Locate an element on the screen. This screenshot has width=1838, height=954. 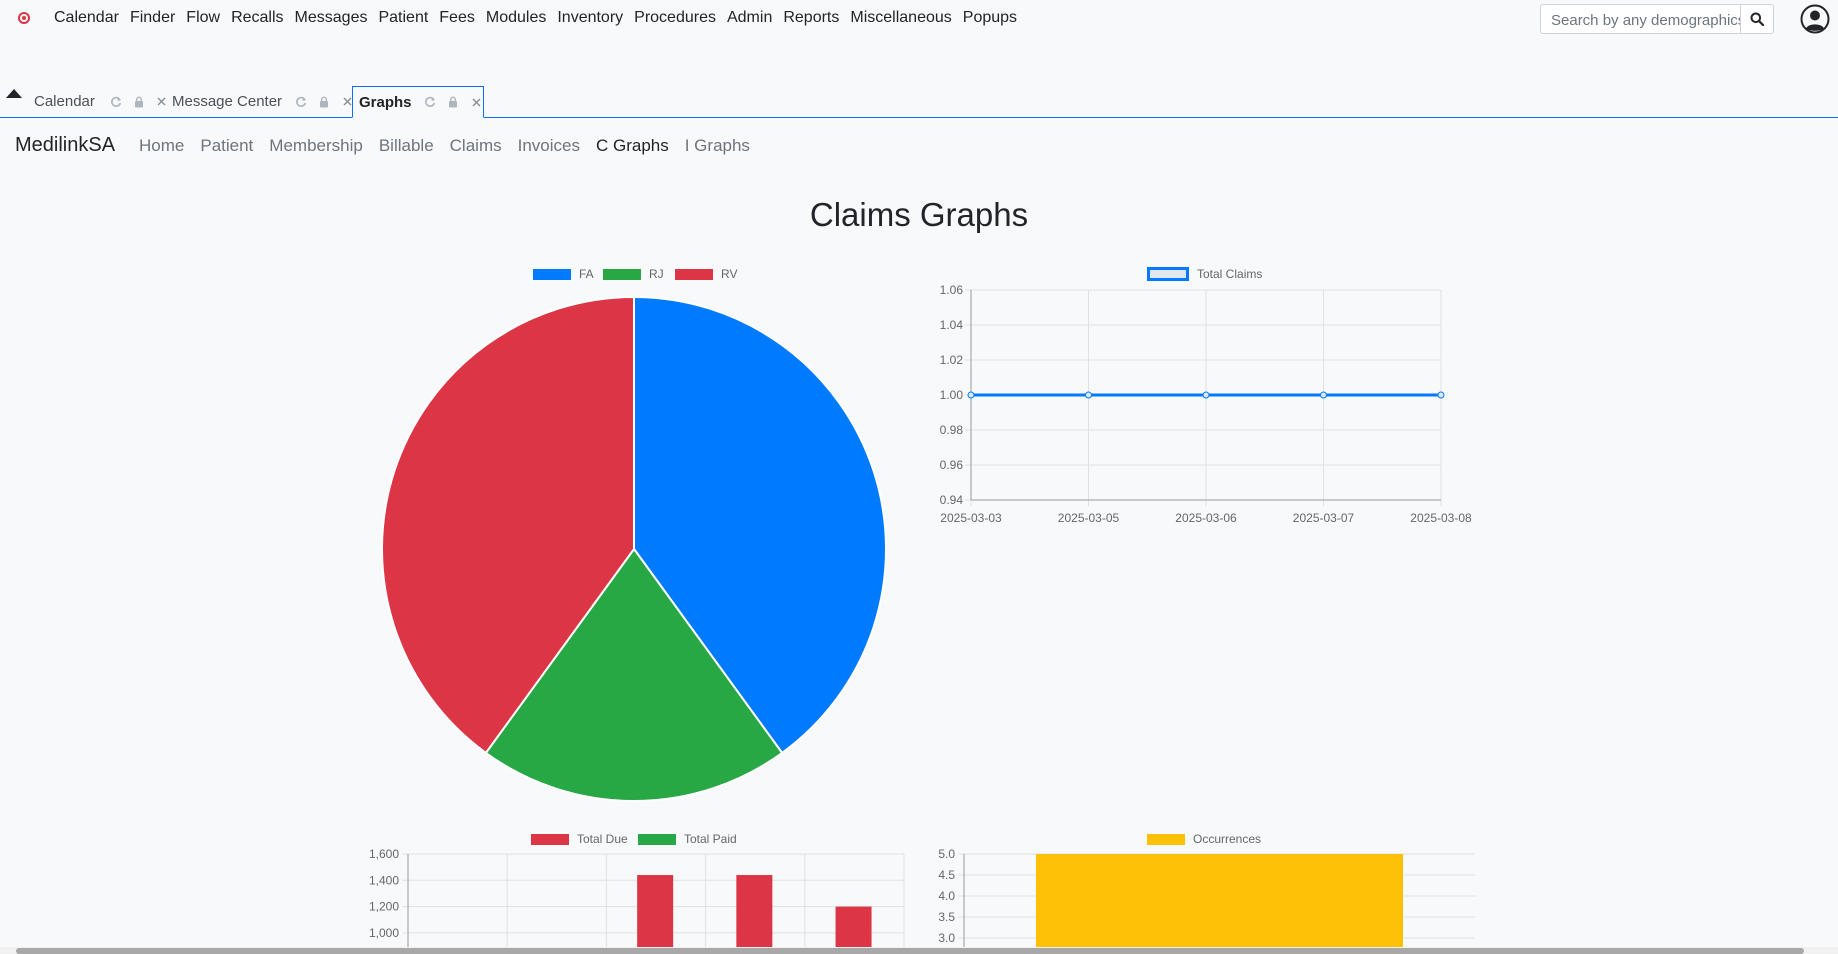
menu-finder: Finder is located at coordinates (152, 17).